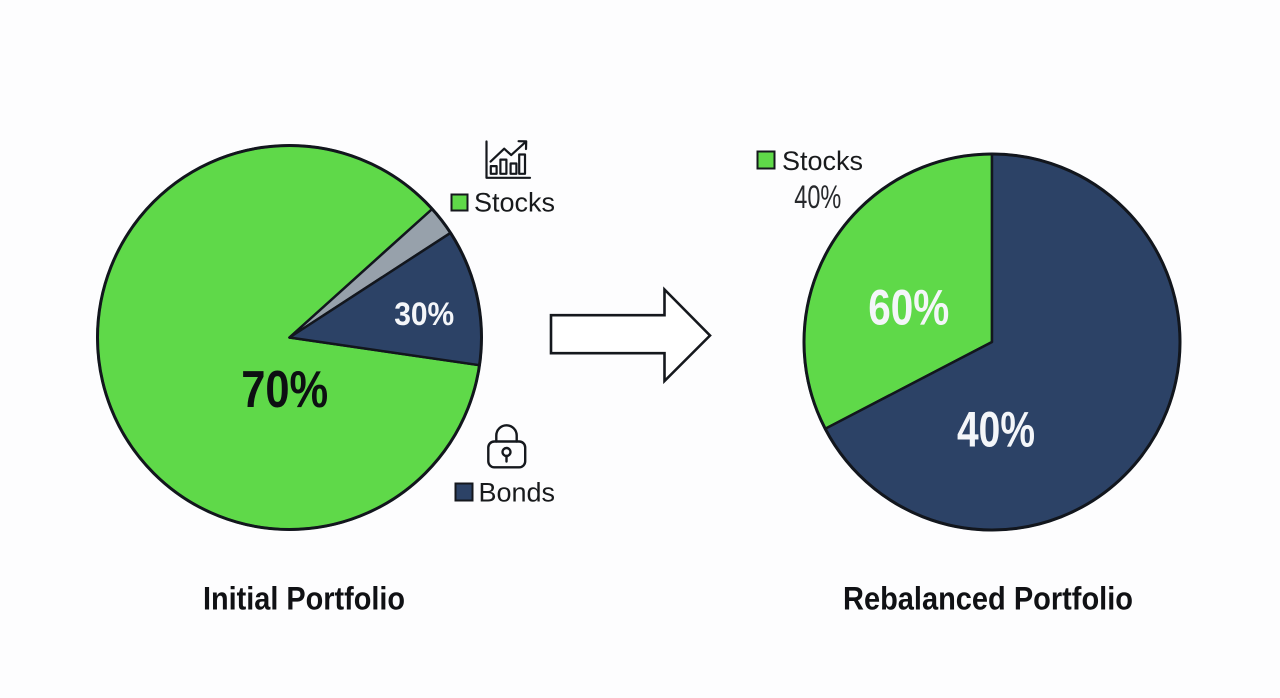  What do you see at coordinates (517, 493) in the screenshot?
I see `svg-text: Bonds` at bounding box center [517, 493].